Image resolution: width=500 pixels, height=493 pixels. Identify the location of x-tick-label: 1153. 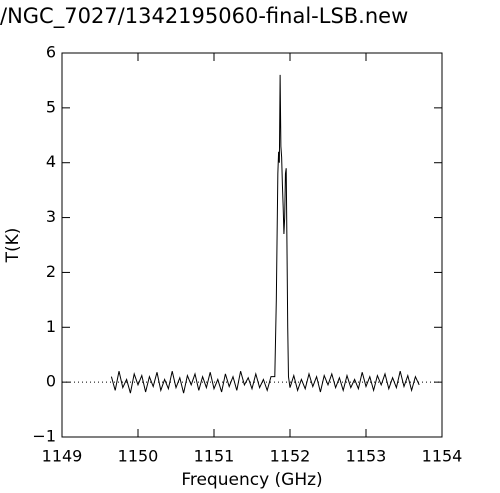
(366, 456).